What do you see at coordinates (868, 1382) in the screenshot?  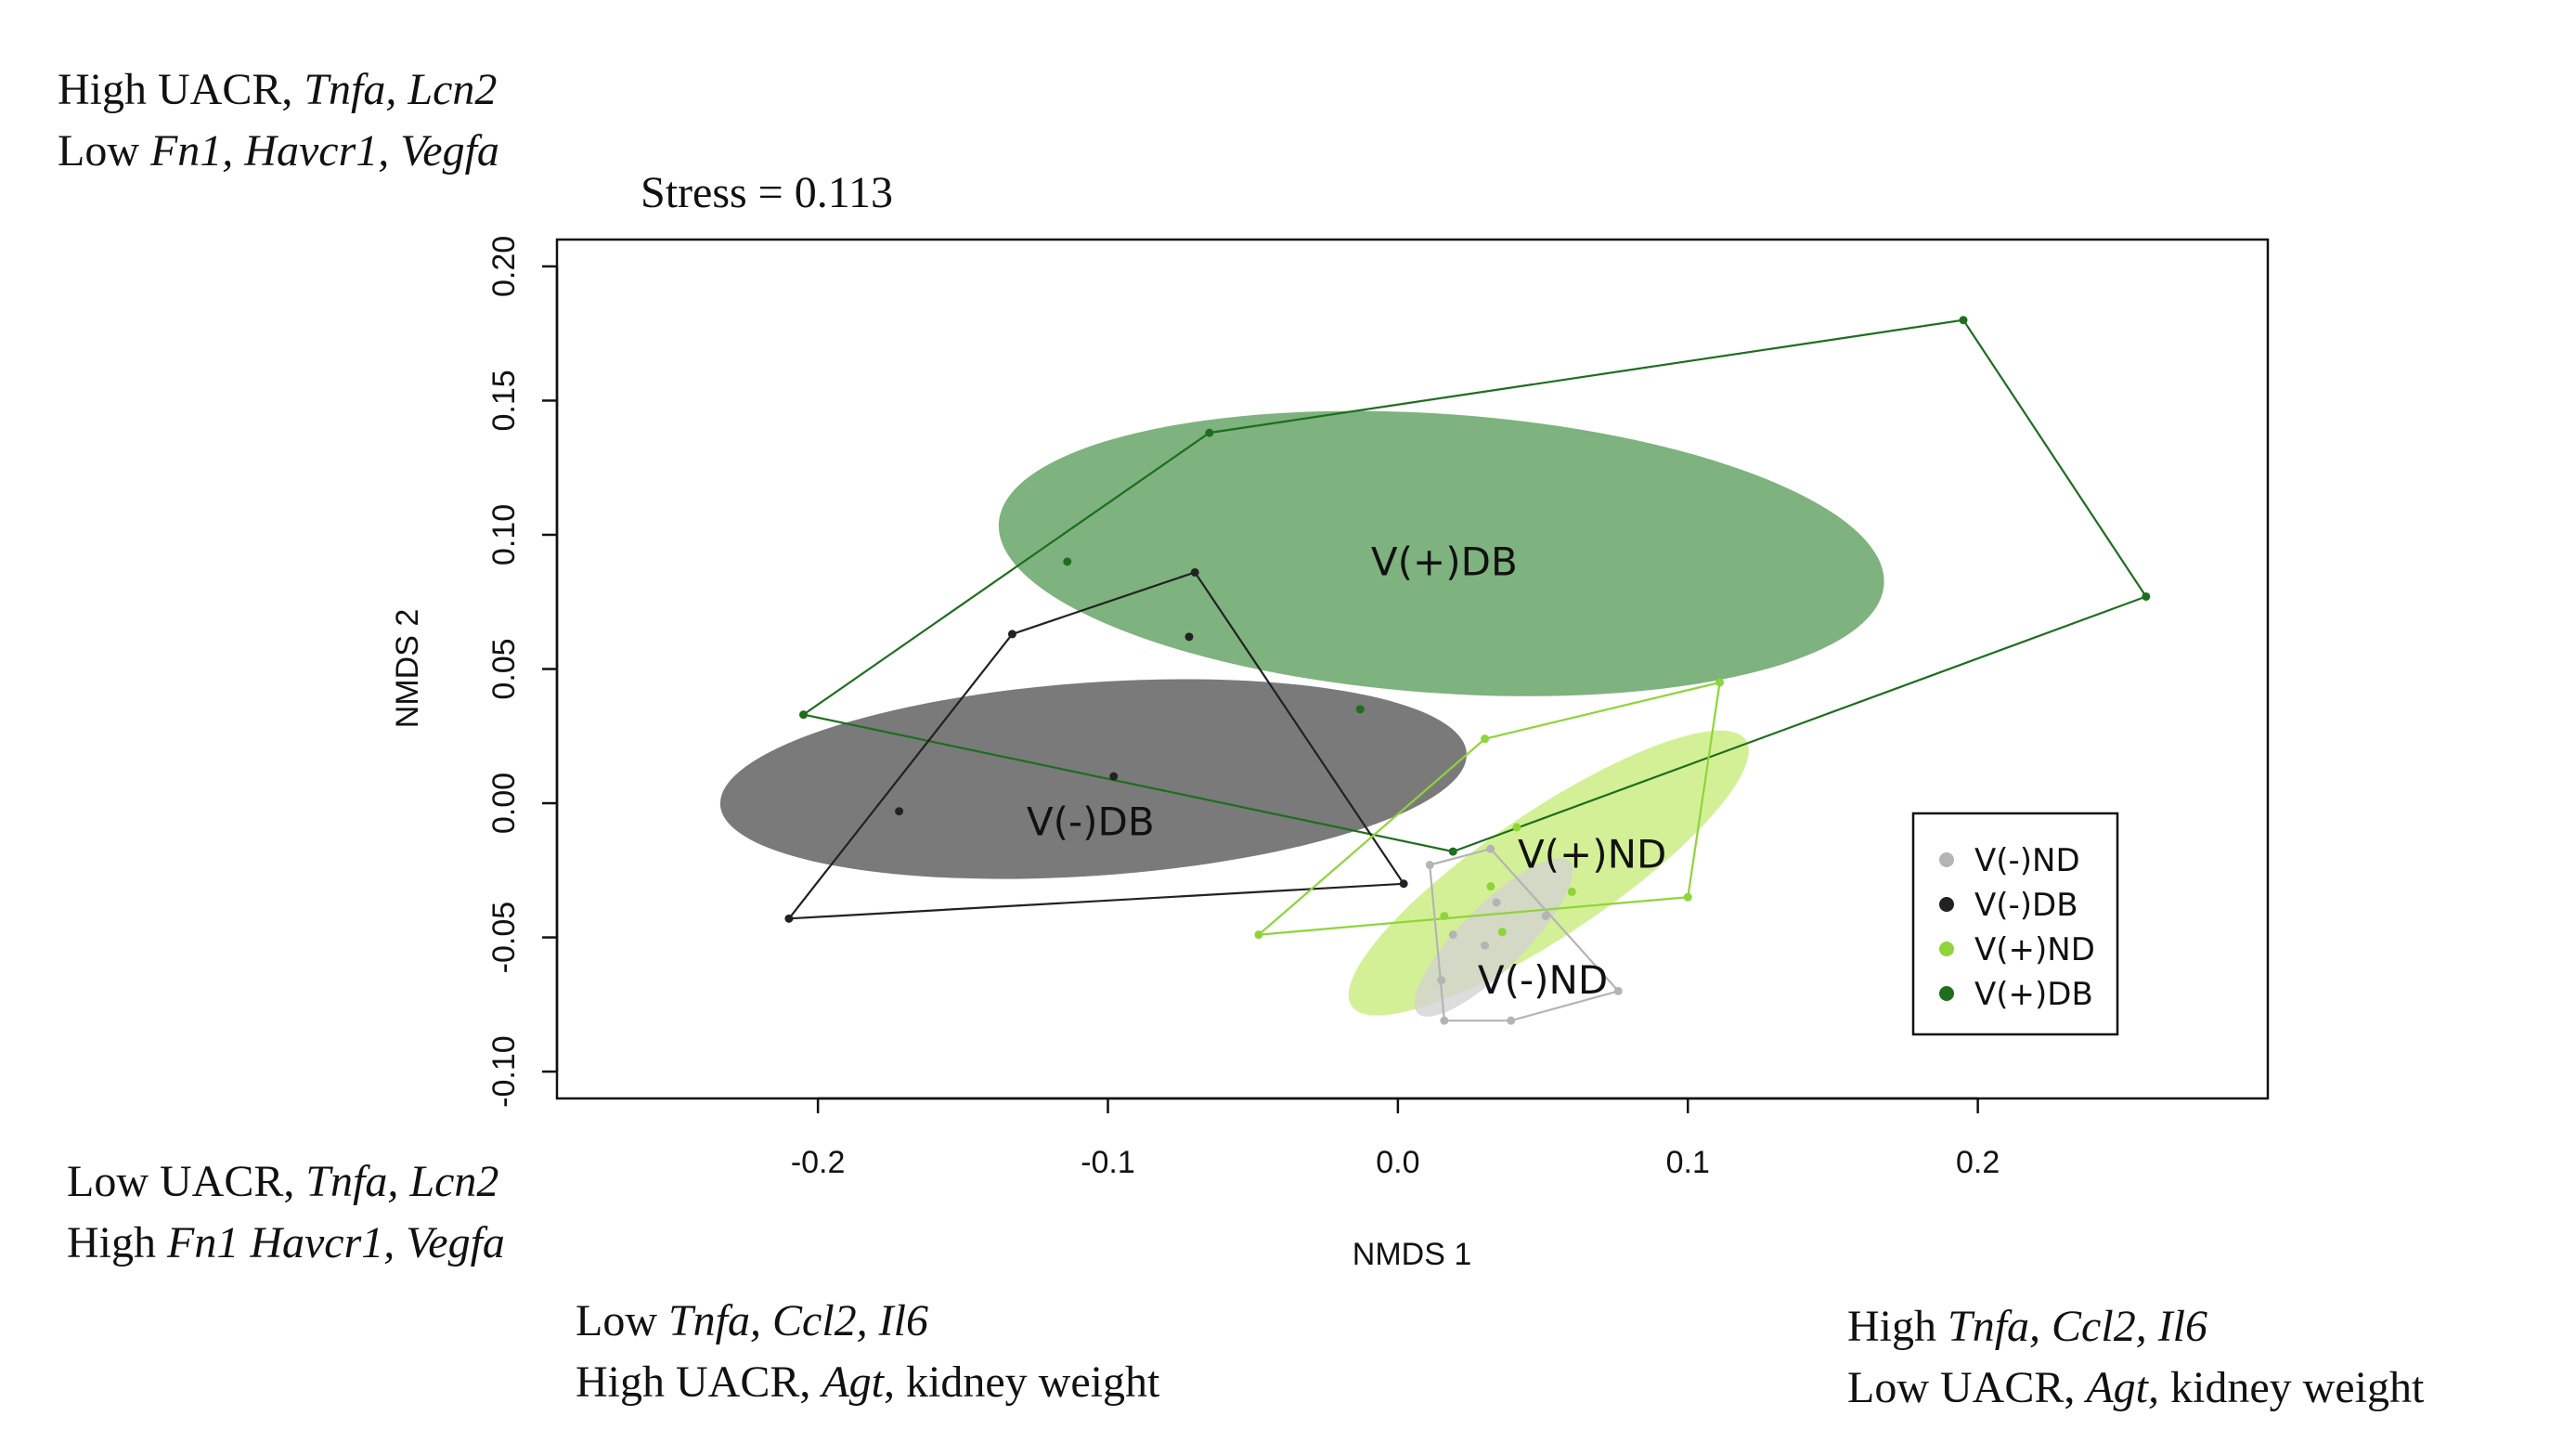 I see `annotation-bottom-center-line2: High UACR, Agt, kidney weight` at bounding box center [868, 1382].